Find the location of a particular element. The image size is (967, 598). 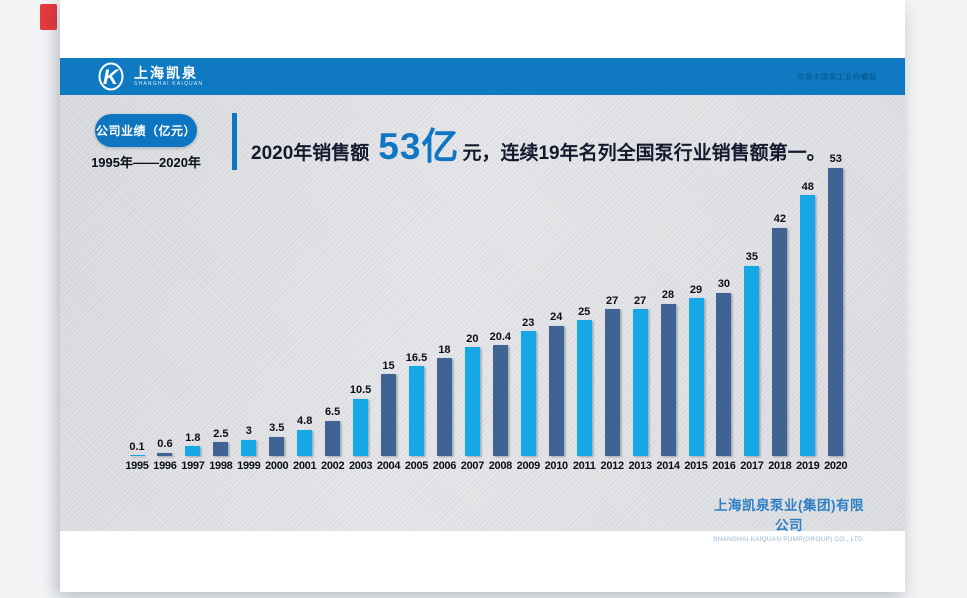

footer-company-en: SHANGHAI KAIQUAN PUMP(GROUP) CO., LTD. is located at coordinates (789, 539).